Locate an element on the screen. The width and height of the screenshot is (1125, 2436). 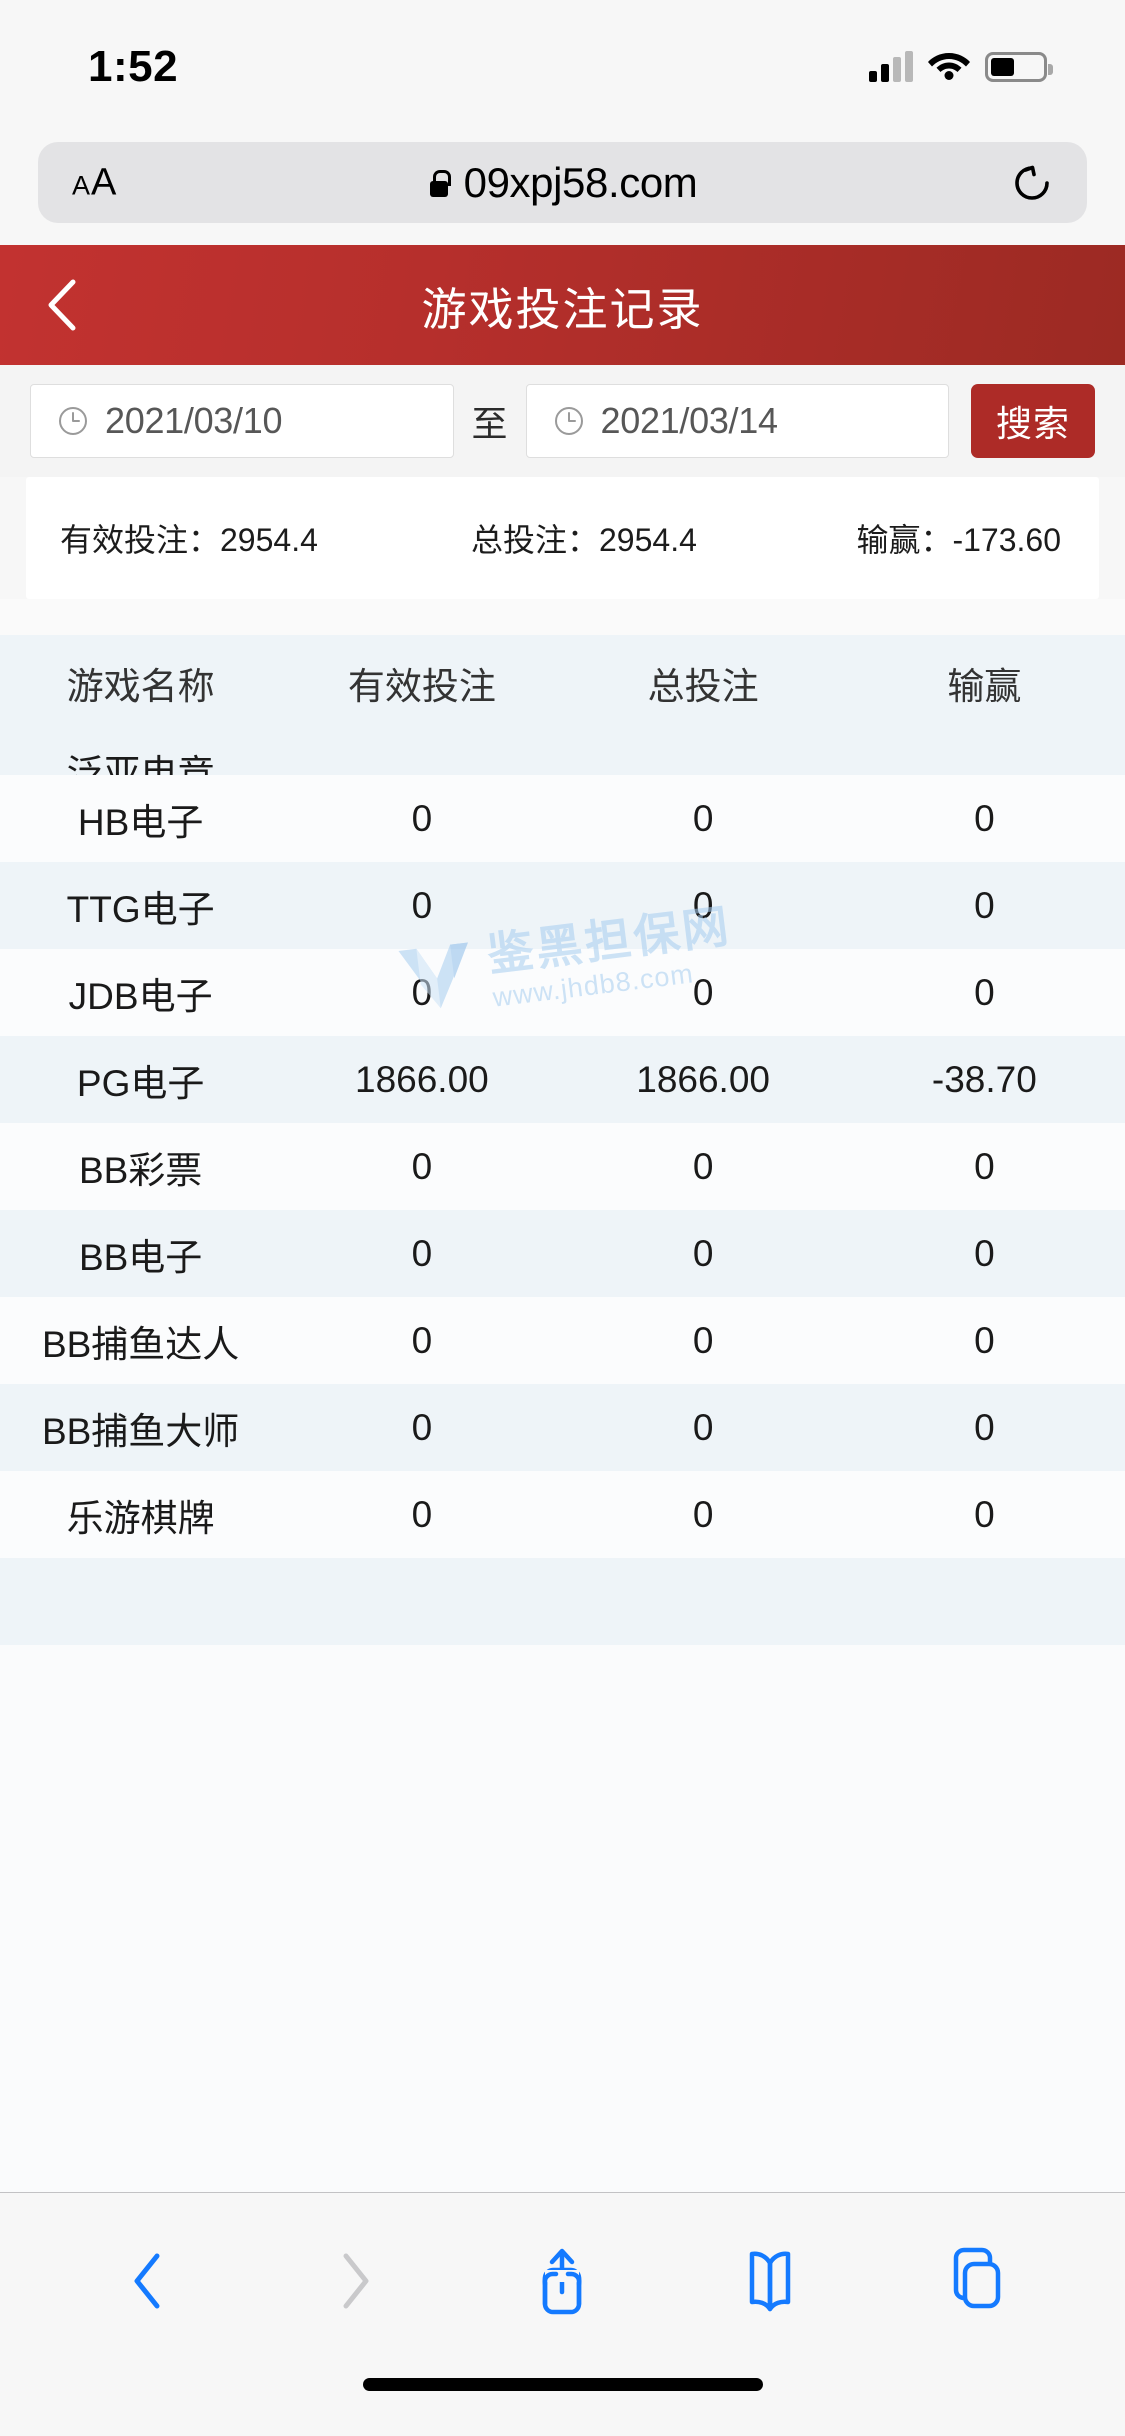
search-button: 搜索 is located at coordinates (1033, 421).